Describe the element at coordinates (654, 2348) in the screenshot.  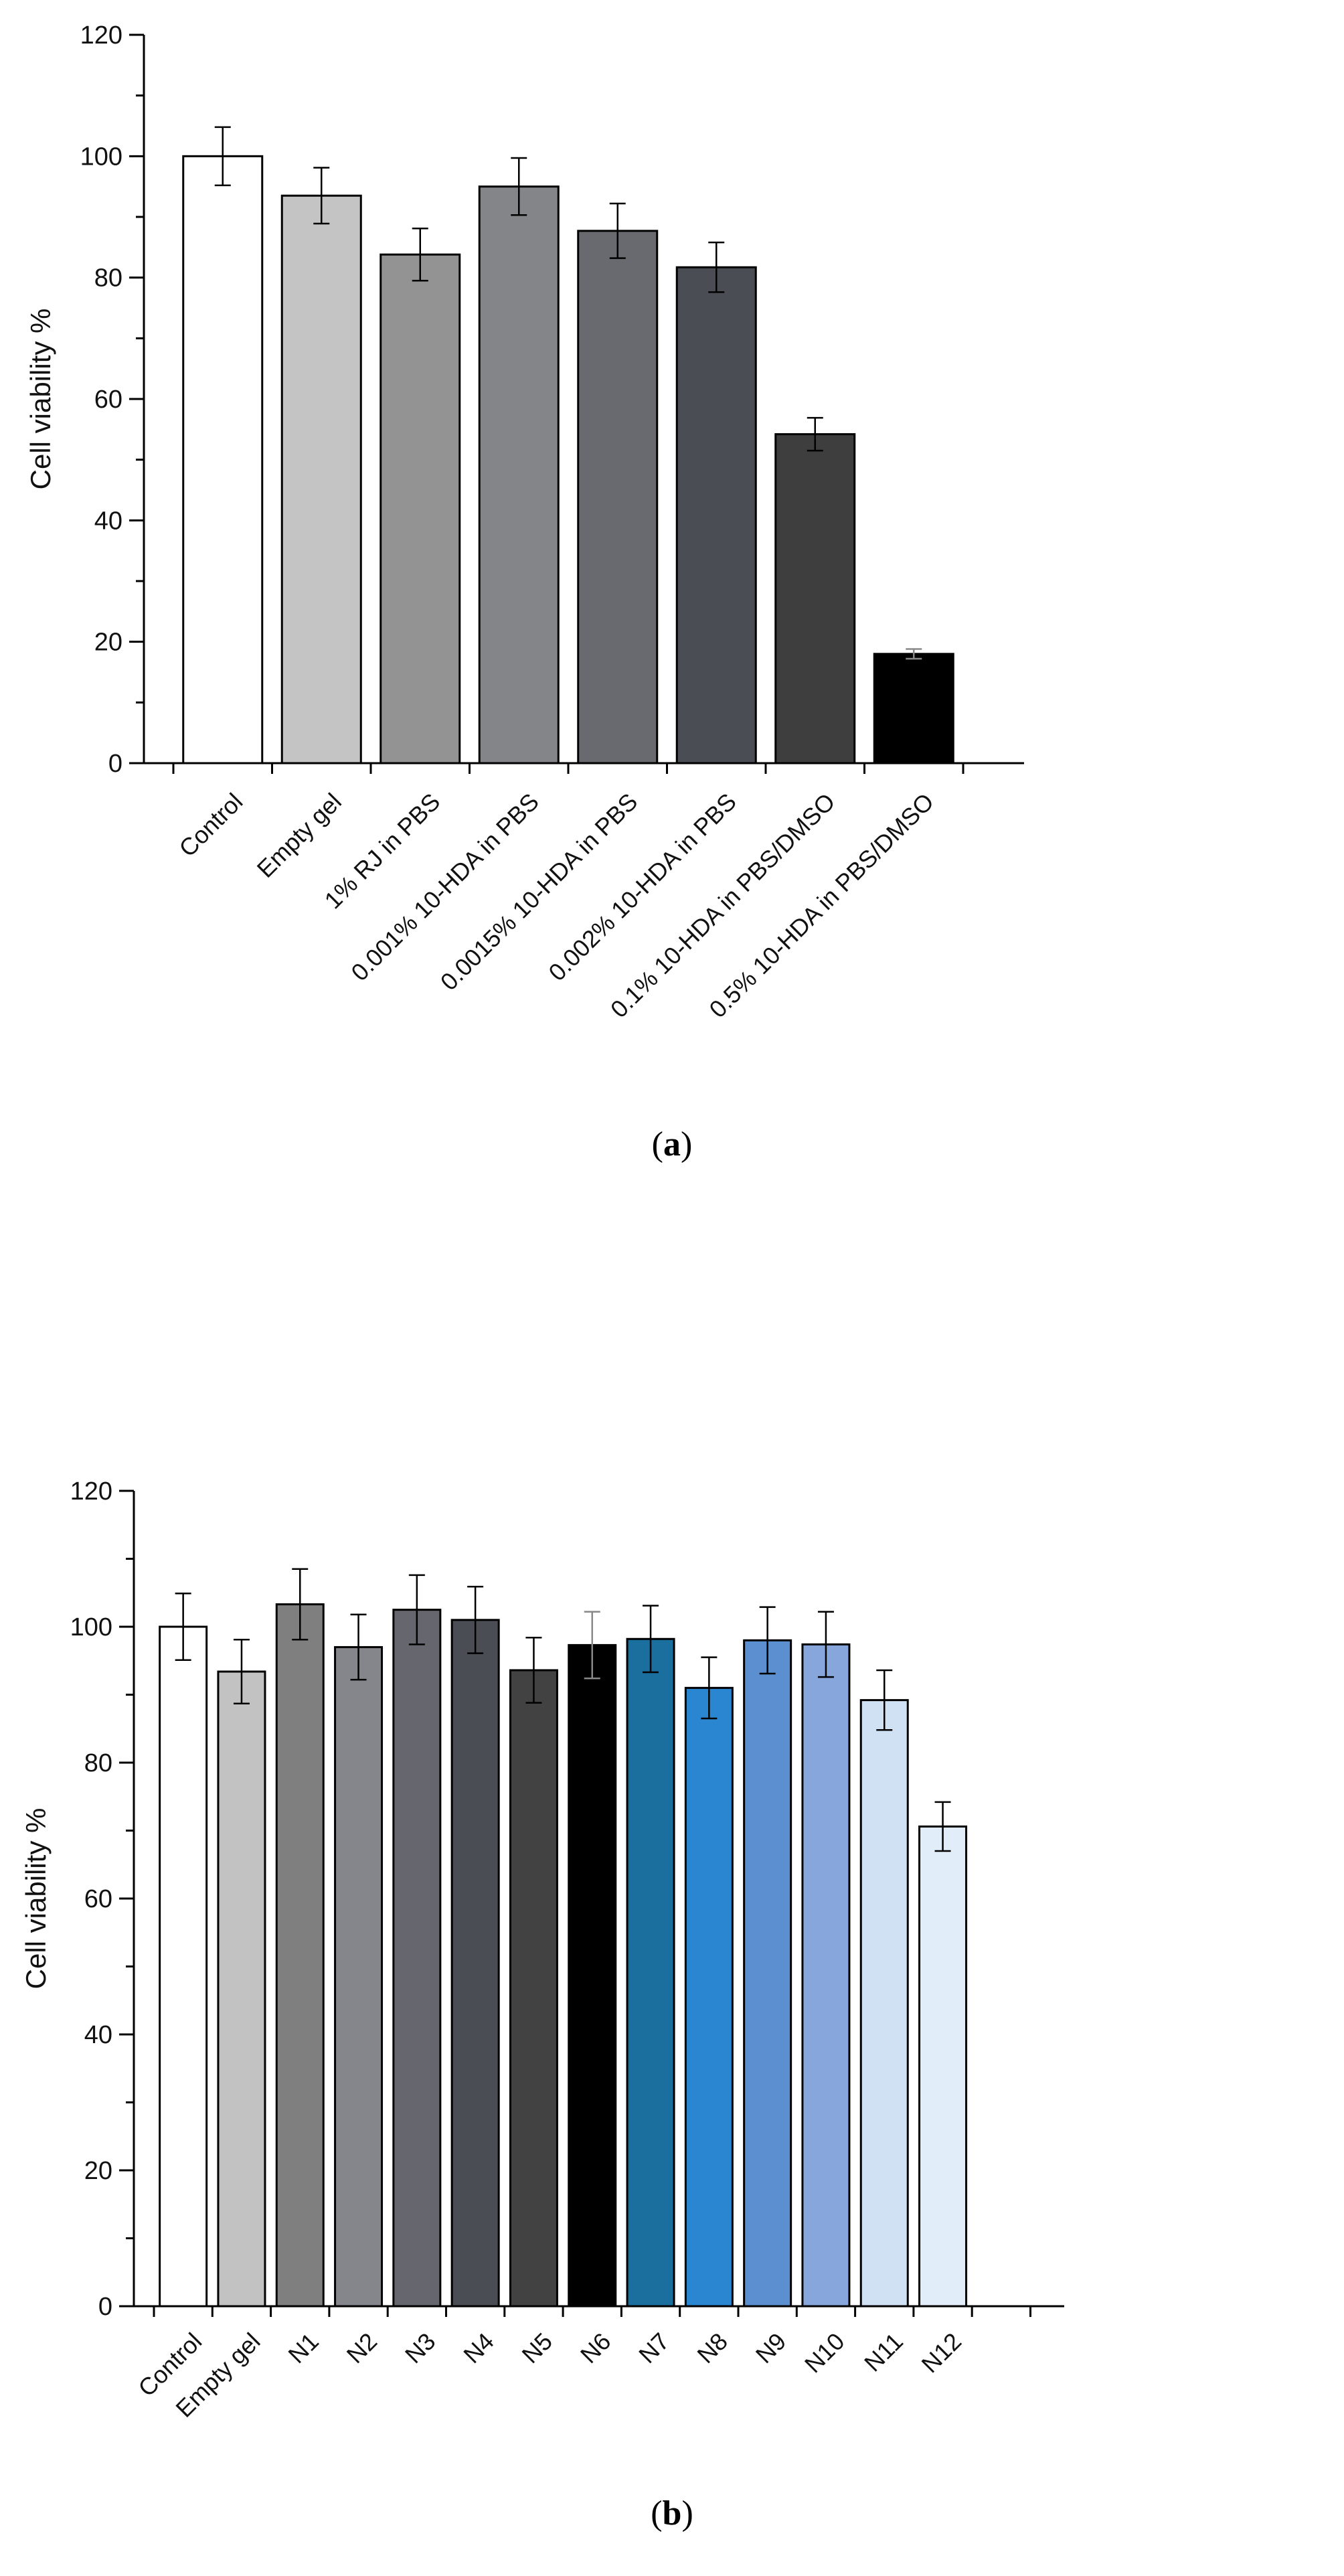
I see `x-tick-label: N7` at that location.